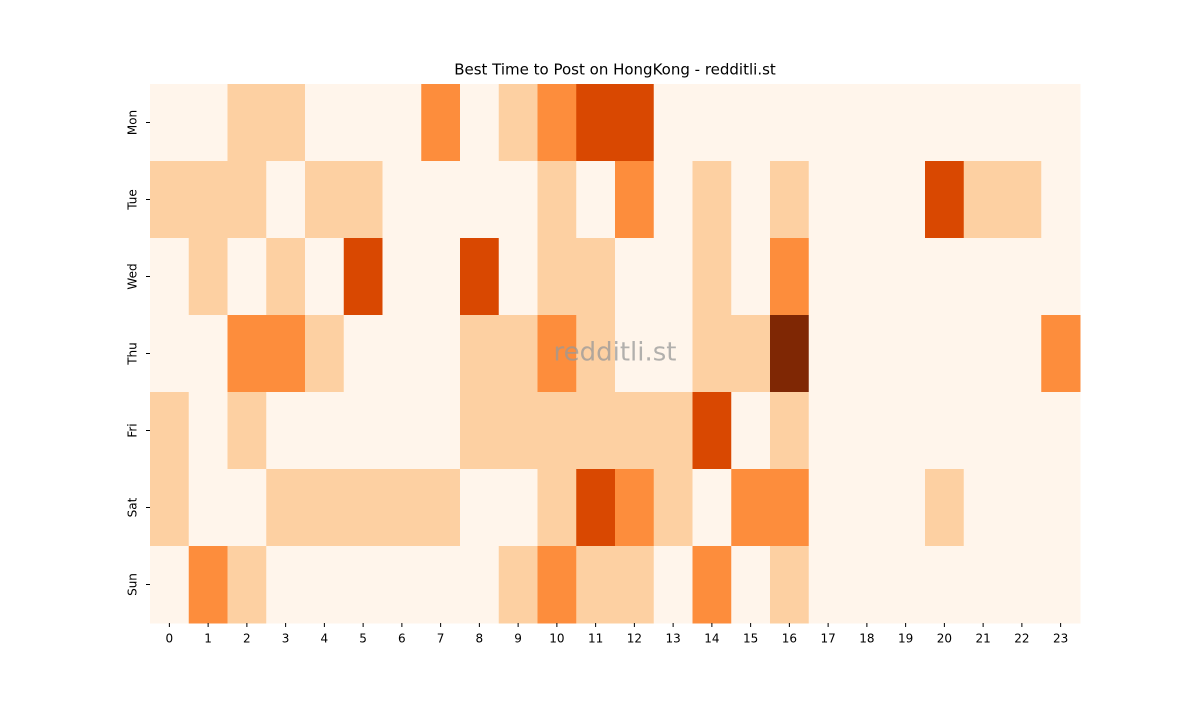 Image resolution: width=1200 pixels, height=704 pixels. I want to click on x-tick-label: 15, so click(750, 639).